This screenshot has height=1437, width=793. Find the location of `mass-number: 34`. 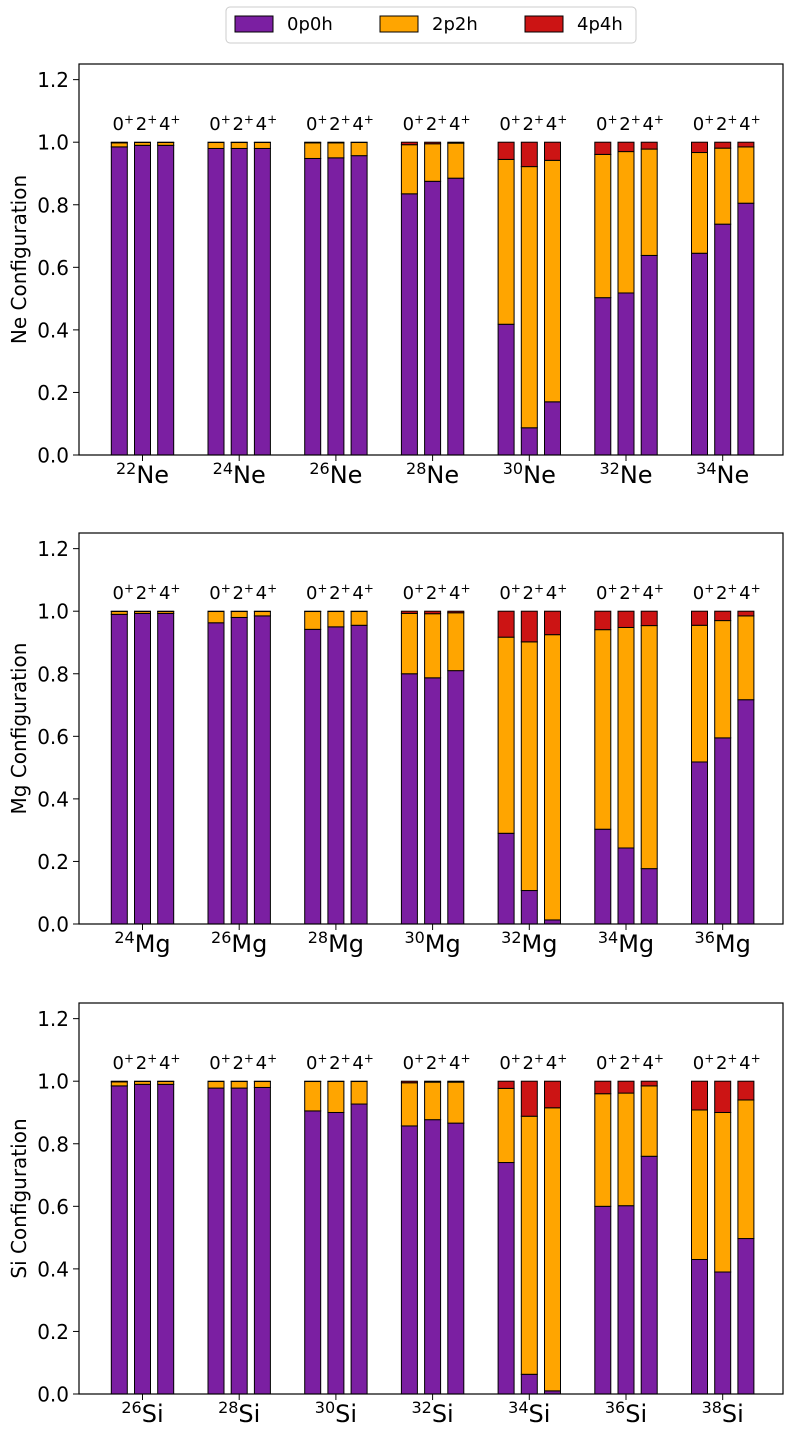

mass-number: 34 is located at coordinates (608, 937).